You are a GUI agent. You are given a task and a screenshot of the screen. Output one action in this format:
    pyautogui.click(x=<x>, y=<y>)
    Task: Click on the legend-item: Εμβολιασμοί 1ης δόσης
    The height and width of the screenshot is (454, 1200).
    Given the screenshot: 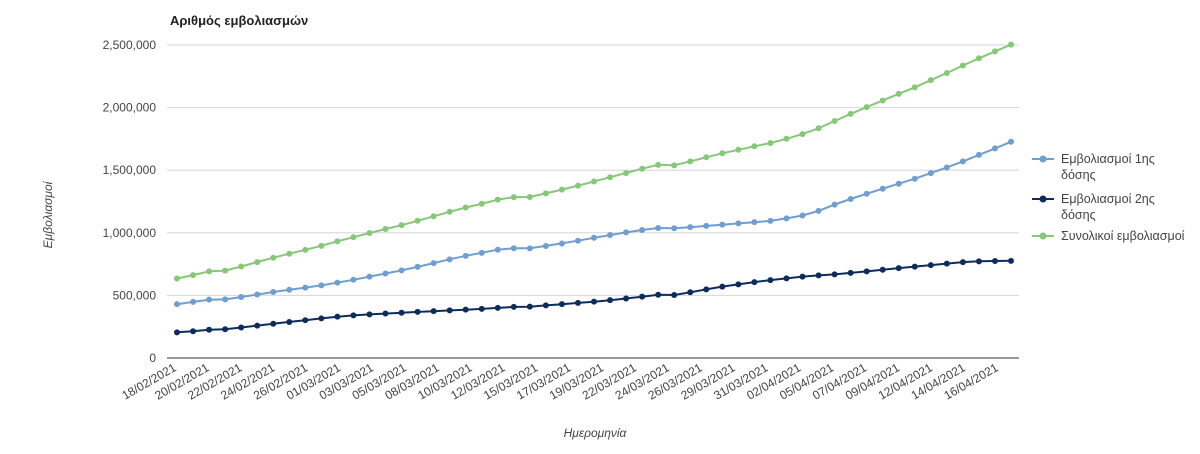 What is the action you would take?
    pyautogui.click(x=1093, y=167)
    